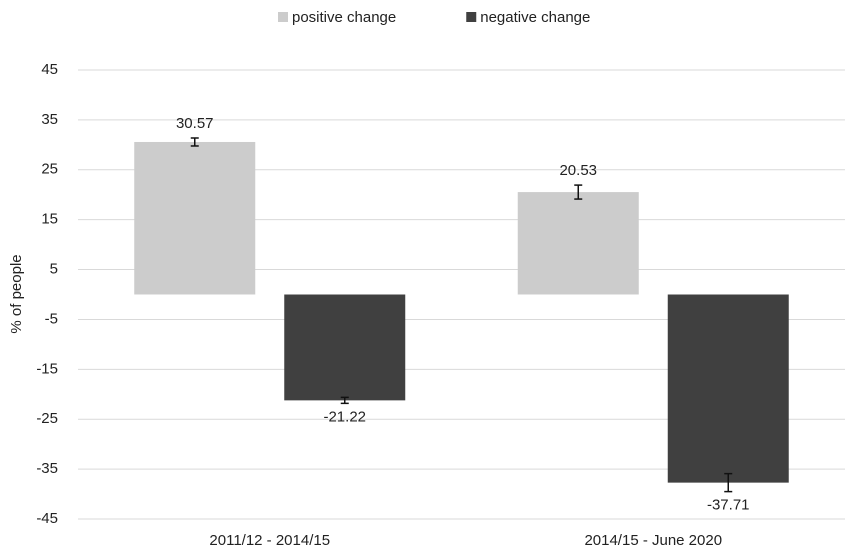 This screenshot has width=851, height=552. I want to click on y-tick-label: -25, so click(47, 418).